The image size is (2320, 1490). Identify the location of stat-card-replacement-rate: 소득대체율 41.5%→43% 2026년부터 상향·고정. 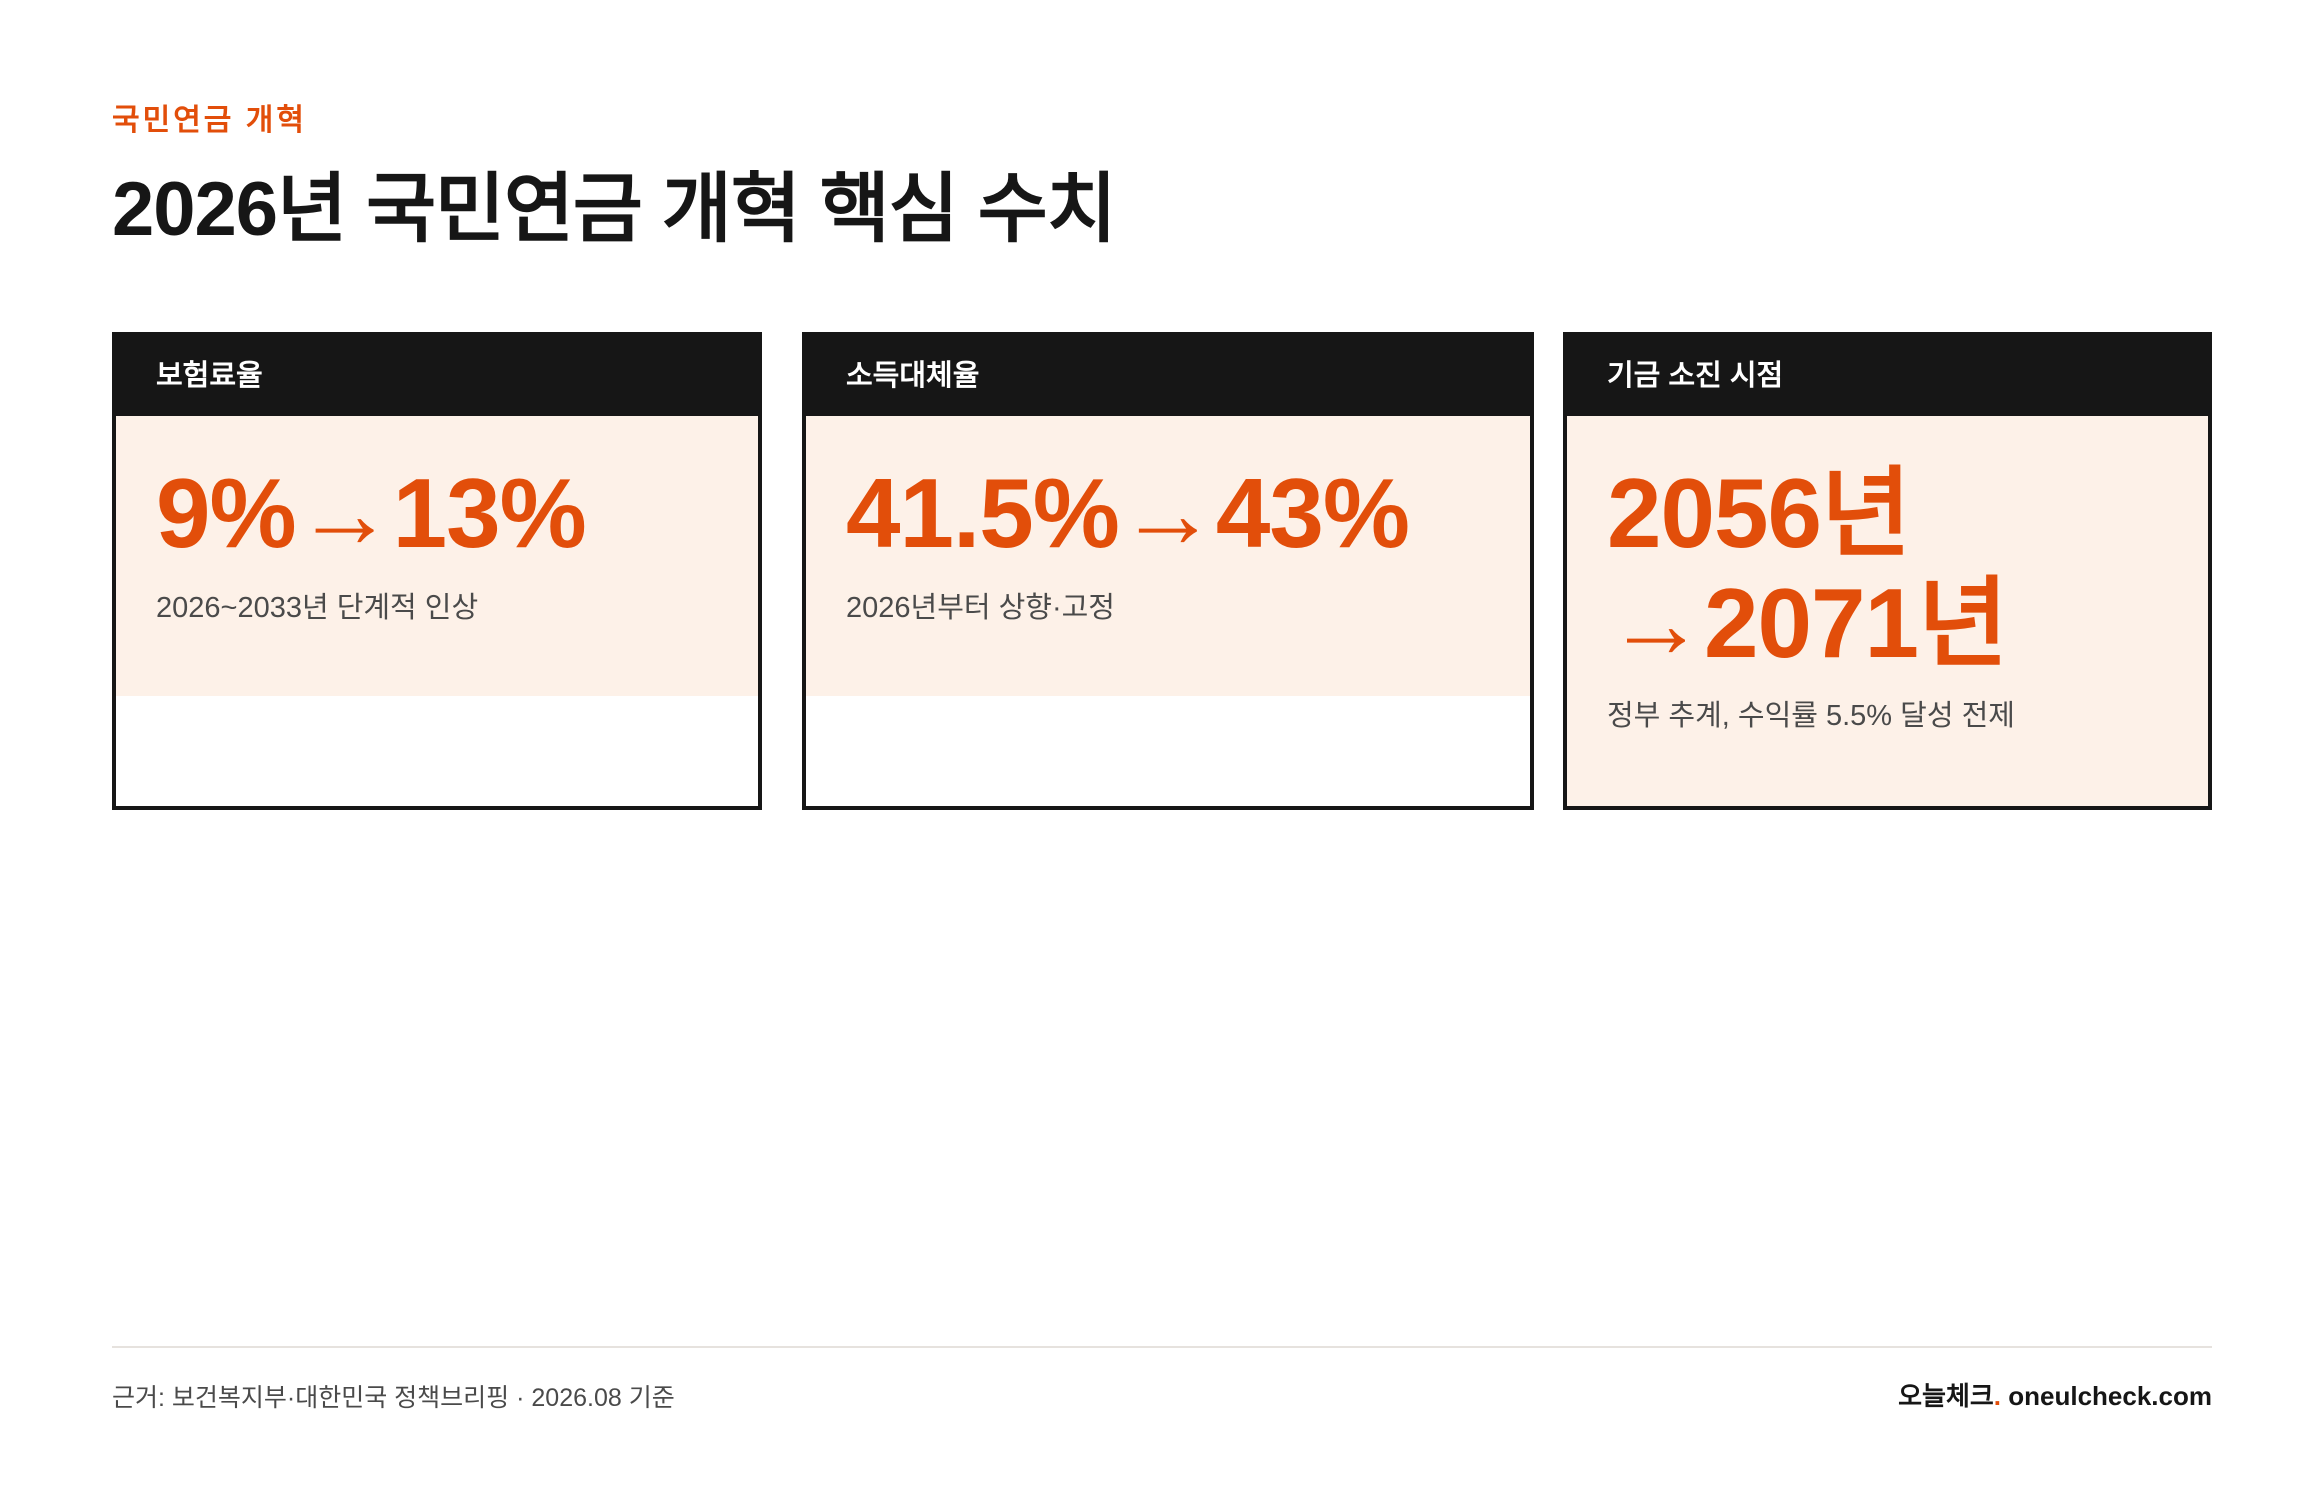
(1168, 571).